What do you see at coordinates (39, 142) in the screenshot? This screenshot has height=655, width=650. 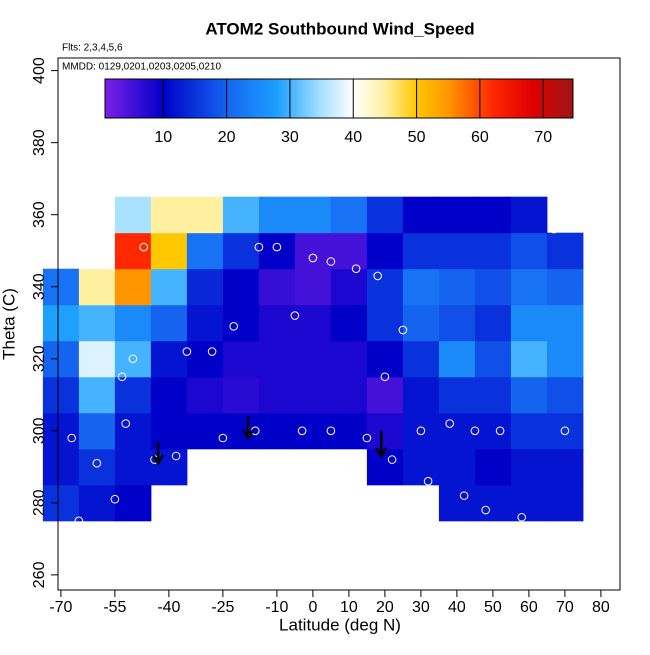 I see `y-tick-label: 380` at bounding box center [39, 142].